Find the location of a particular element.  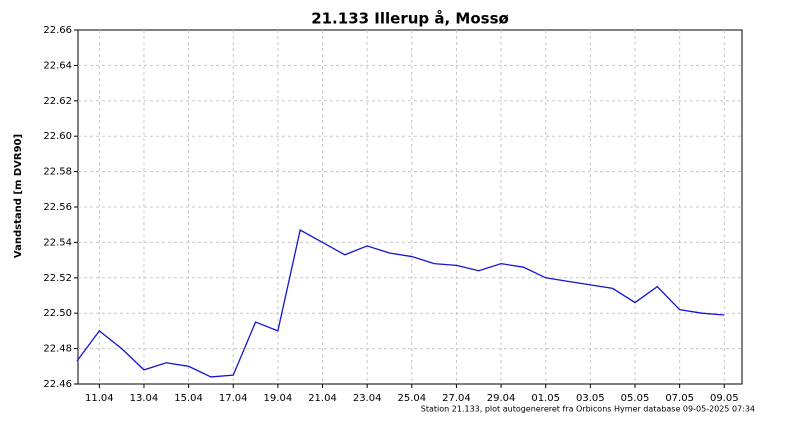

x-tick-label: 19.04 is located at coordinates (278, 398).